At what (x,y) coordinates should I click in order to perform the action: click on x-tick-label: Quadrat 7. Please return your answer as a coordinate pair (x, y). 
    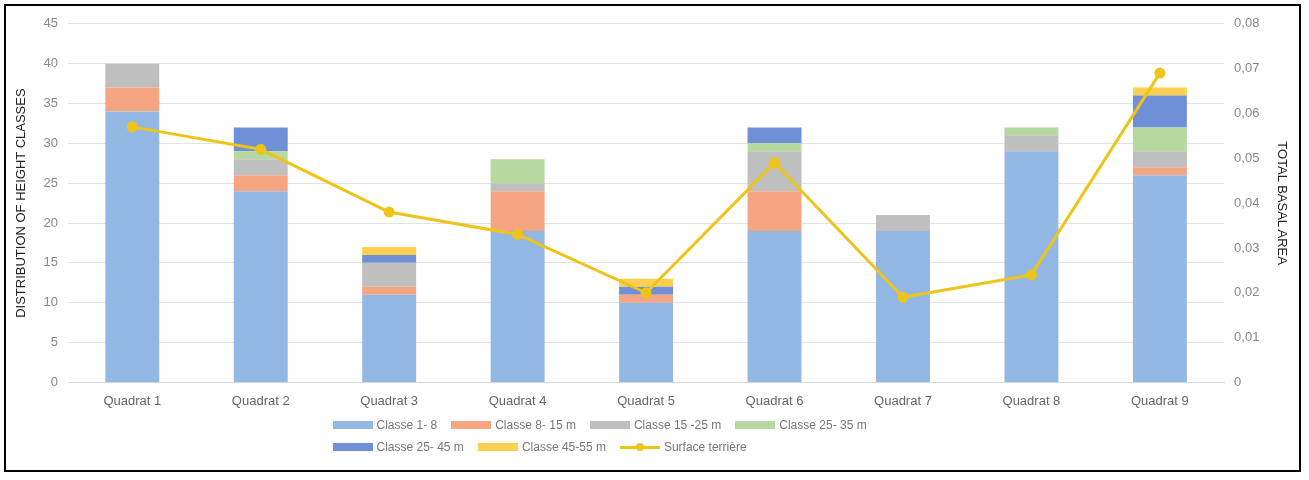
    Looking at the image, I should click on (903, 400).